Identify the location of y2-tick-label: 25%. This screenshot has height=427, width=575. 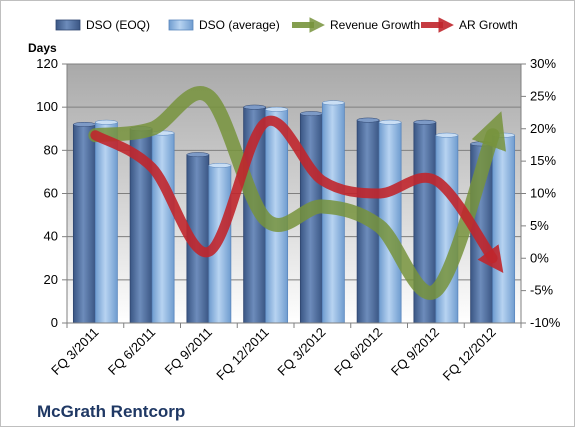
(543, 95).